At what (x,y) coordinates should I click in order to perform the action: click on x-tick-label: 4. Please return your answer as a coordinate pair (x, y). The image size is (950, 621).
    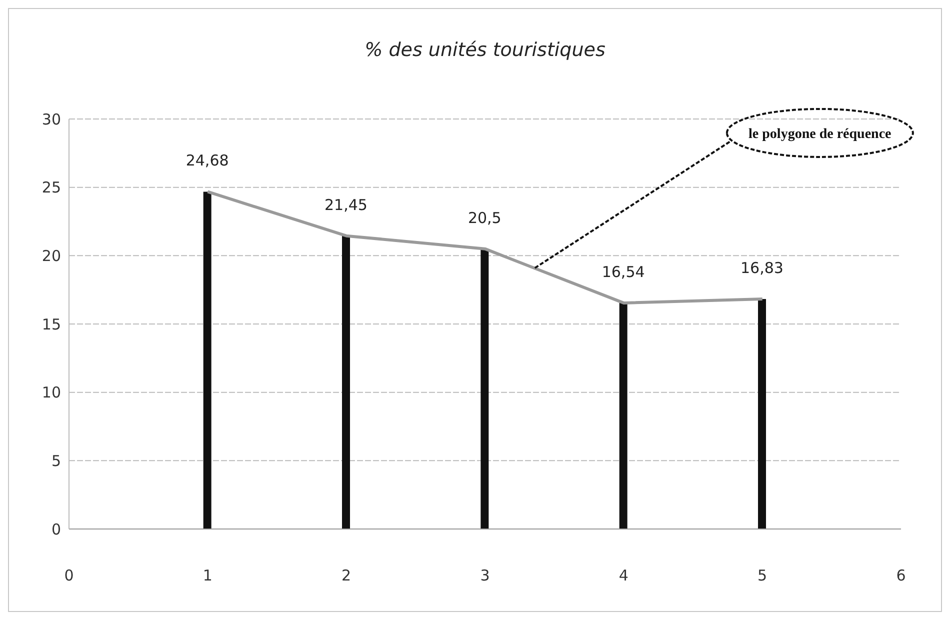
    Looking at the image, I should click on (623, 575).